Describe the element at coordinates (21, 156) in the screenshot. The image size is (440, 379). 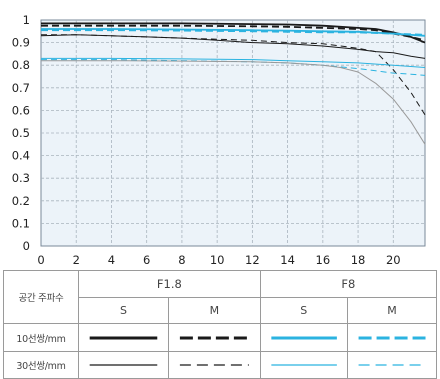
I see `y-tick-label: 0.4` at that location.